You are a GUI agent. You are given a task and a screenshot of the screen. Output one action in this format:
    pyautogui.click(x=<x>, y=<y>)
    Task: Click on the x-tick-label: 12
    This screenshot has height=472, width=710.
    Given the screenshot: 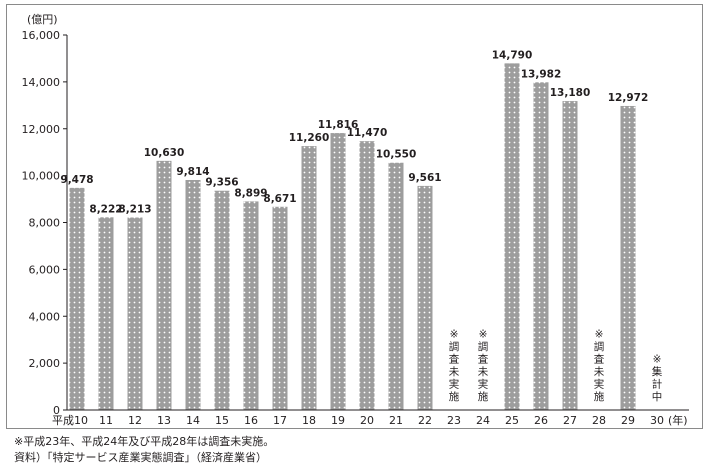 What is the action you would take?
    pyautogui.click(x=135, y=420)
    